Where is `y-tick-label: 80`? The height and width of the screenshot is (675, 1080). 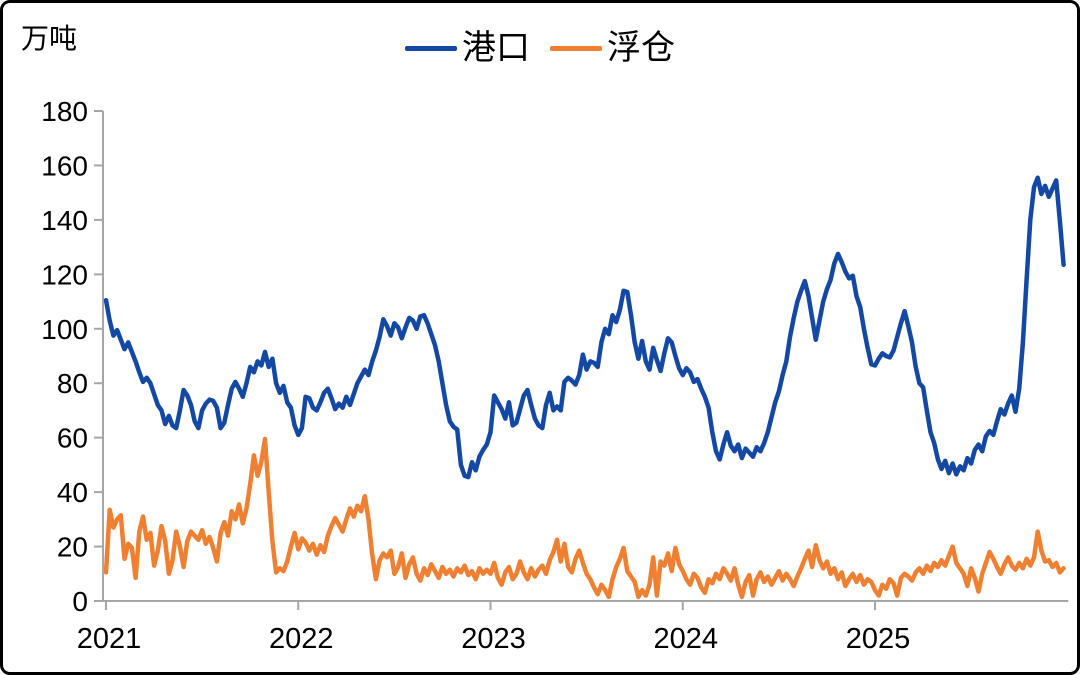
y-tick-label: 80 is located at coordinates (72, 383).